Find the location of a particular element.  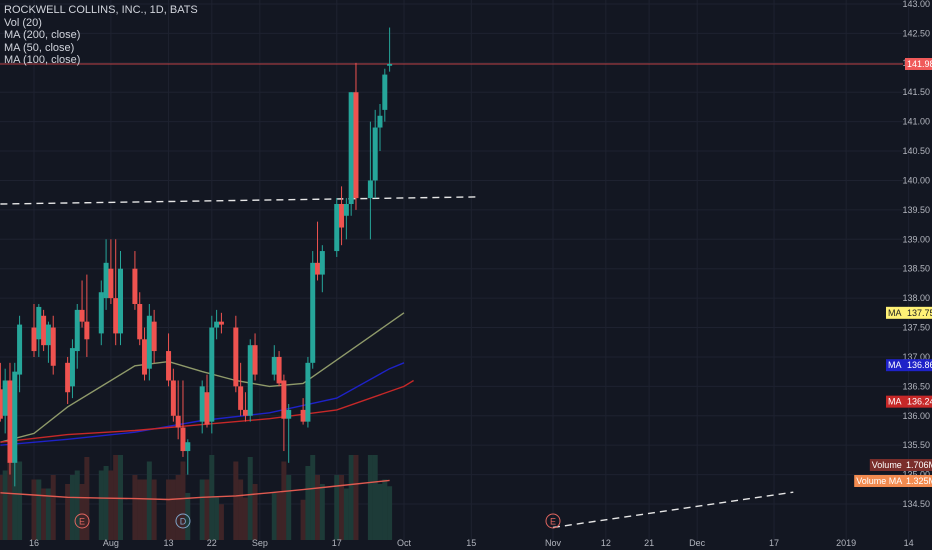

trend-line is located at coordinates (673, 510).